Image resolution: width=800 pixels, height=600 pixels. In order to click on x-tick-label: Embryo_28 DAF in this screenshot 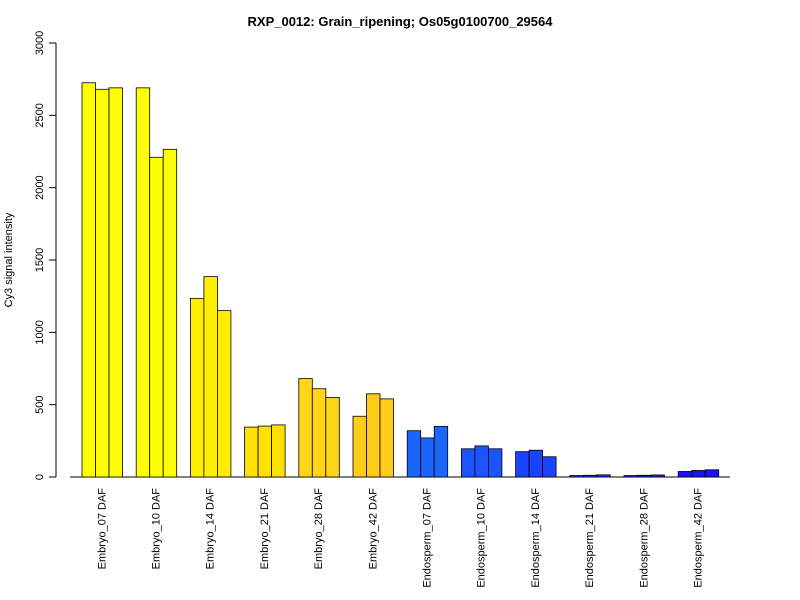, I will do `click(319, 529)`.